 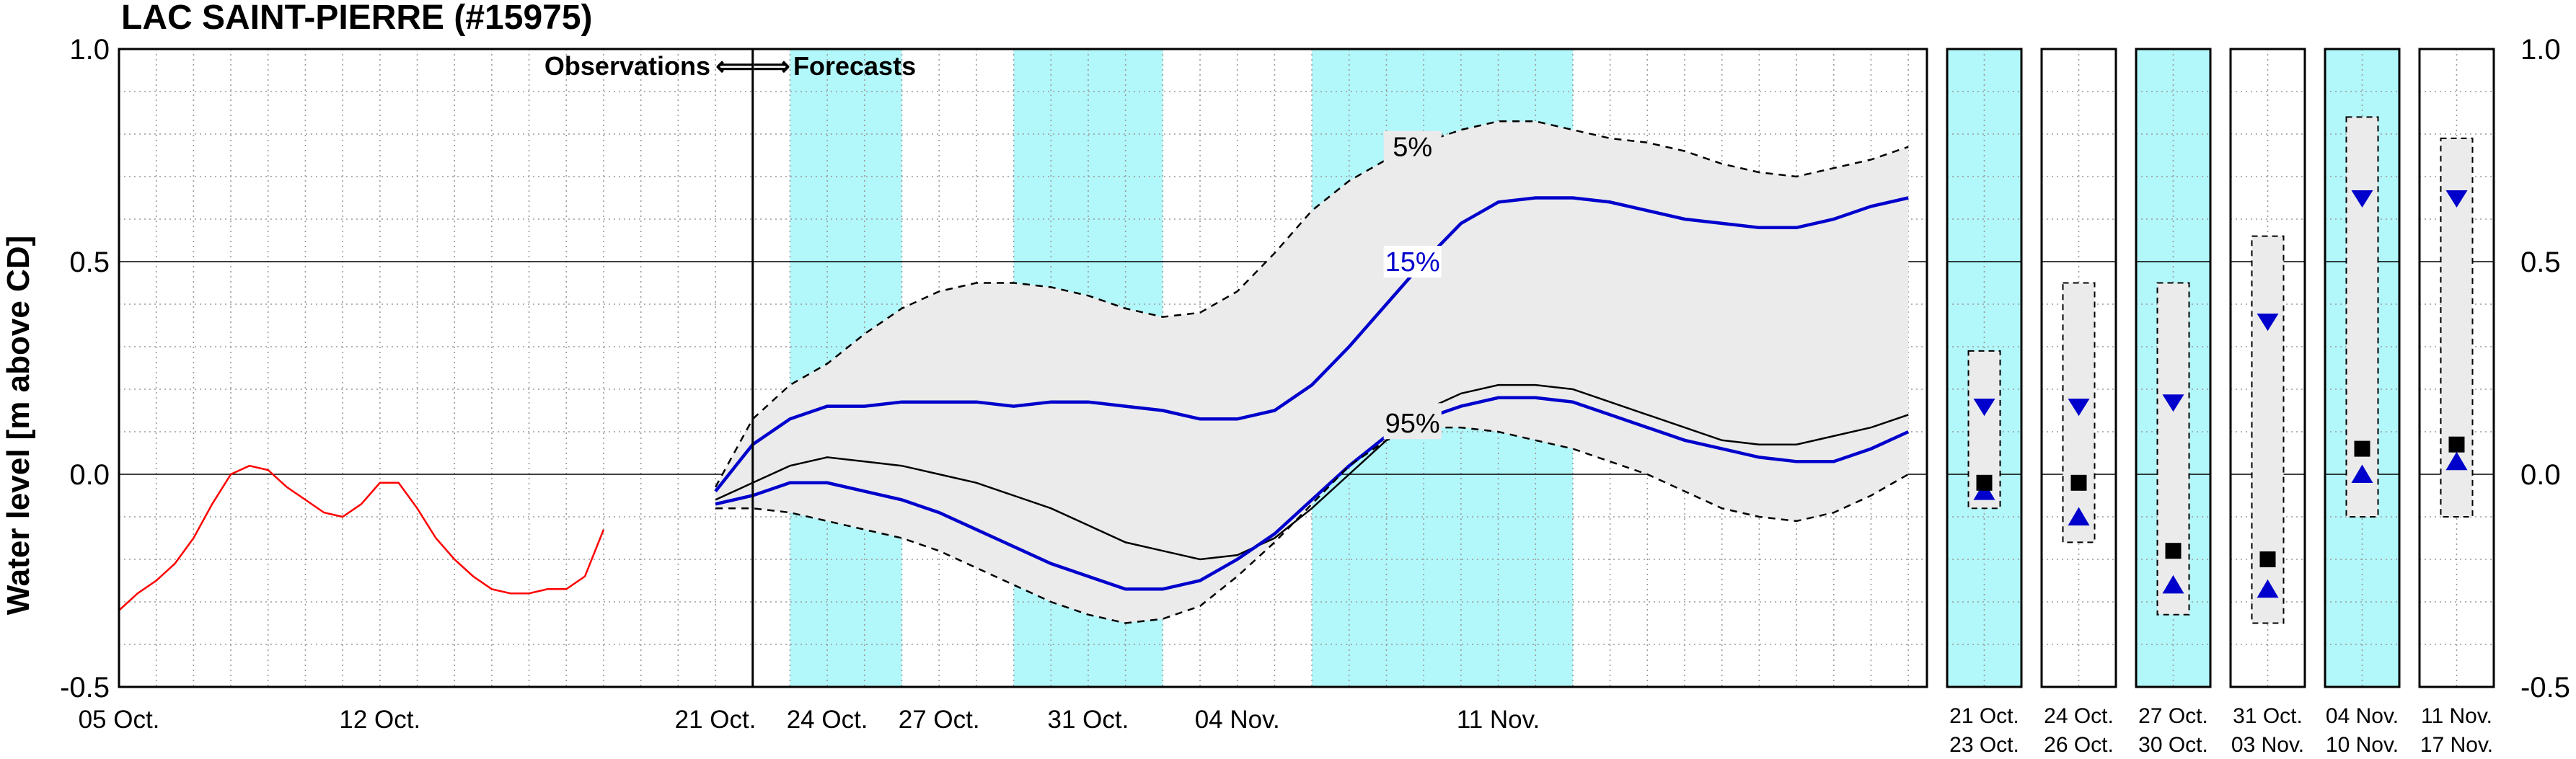 I want to click on percentile-label-text: 15%, so click(x=1412, y=262).